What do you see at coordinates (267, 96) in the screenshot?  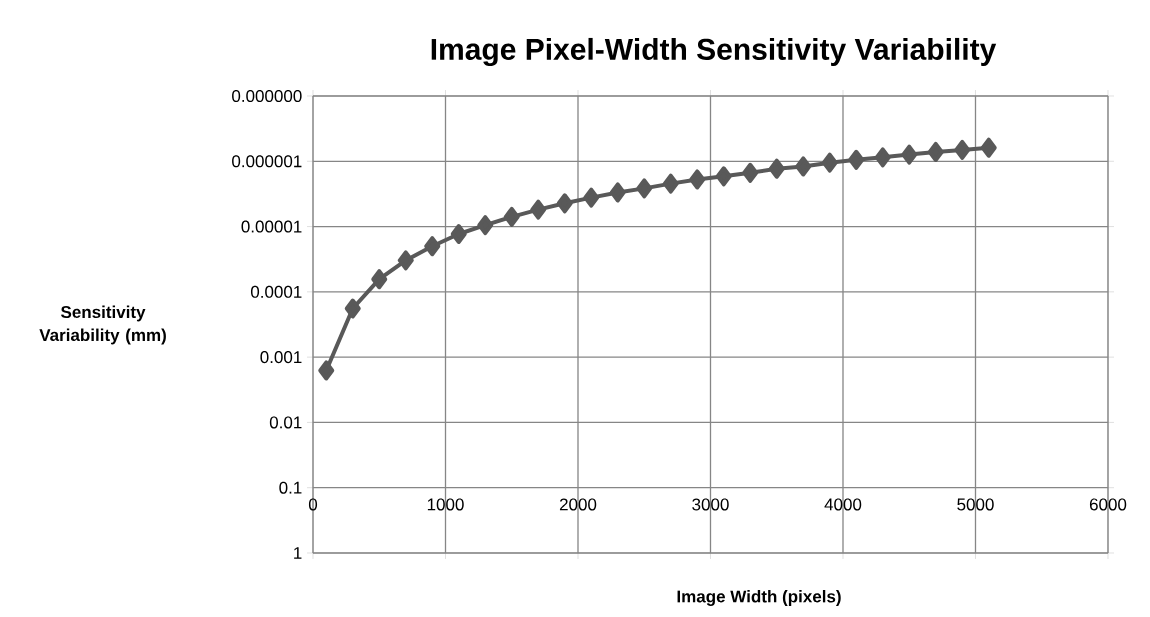 I see `y-tick-label: 0.000000` at bounding box center [267, 96].